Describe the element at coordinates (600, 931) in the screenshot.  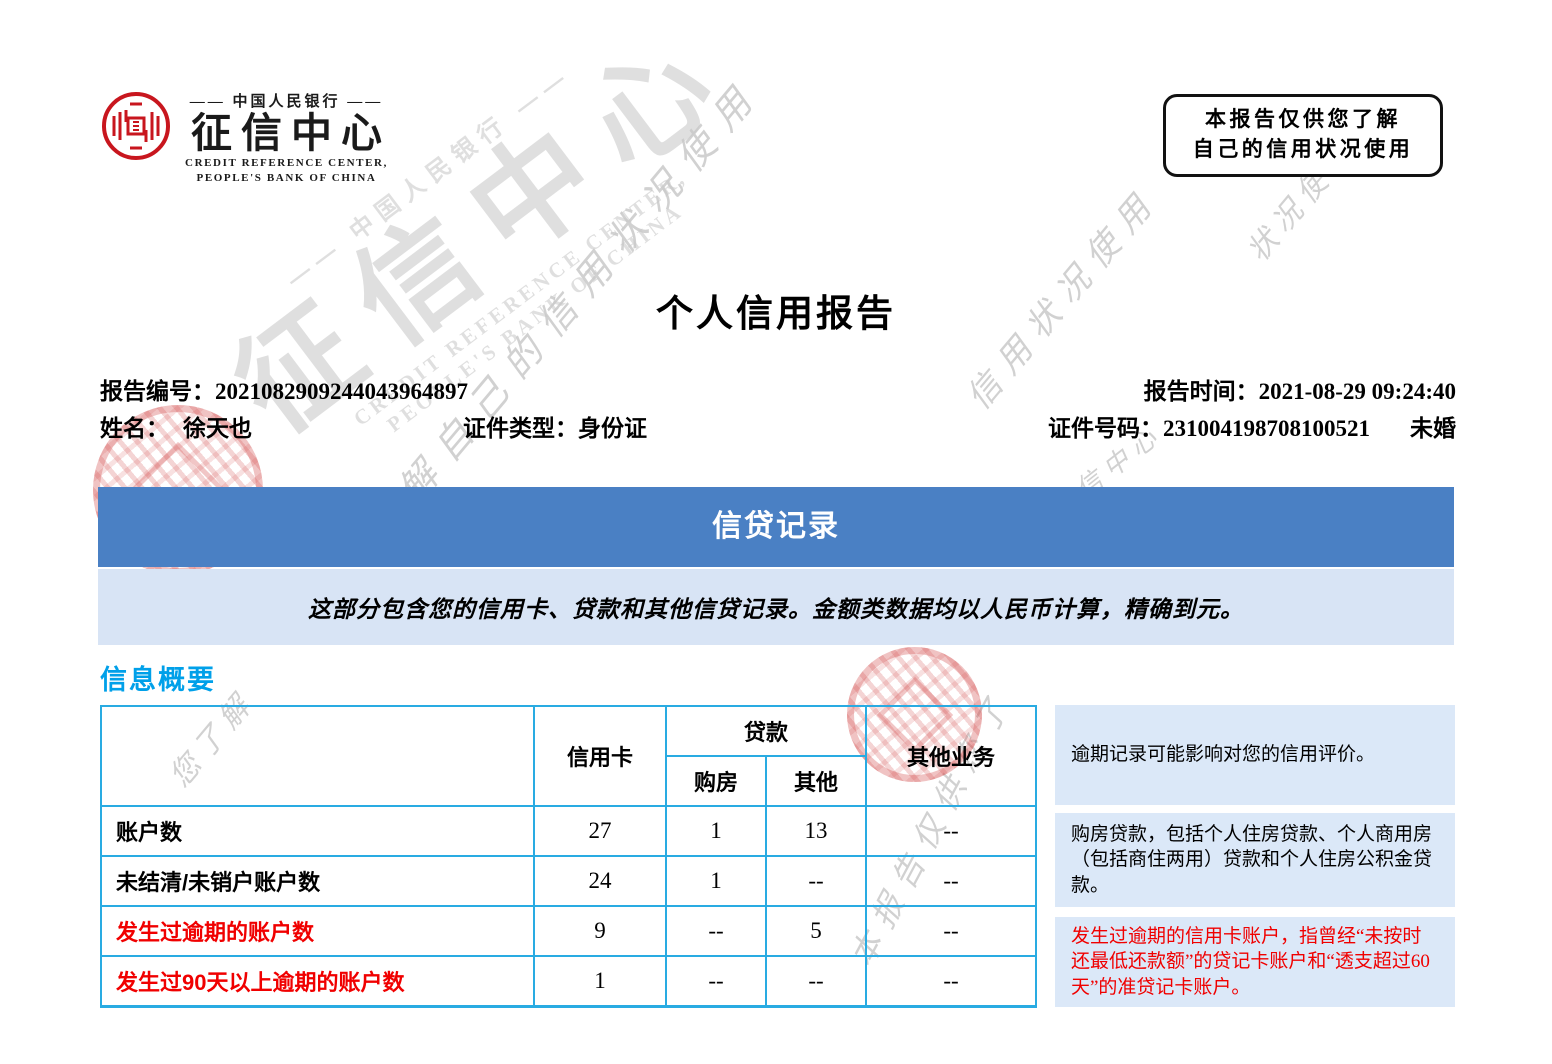
I see `cell-value: 9` at that location.